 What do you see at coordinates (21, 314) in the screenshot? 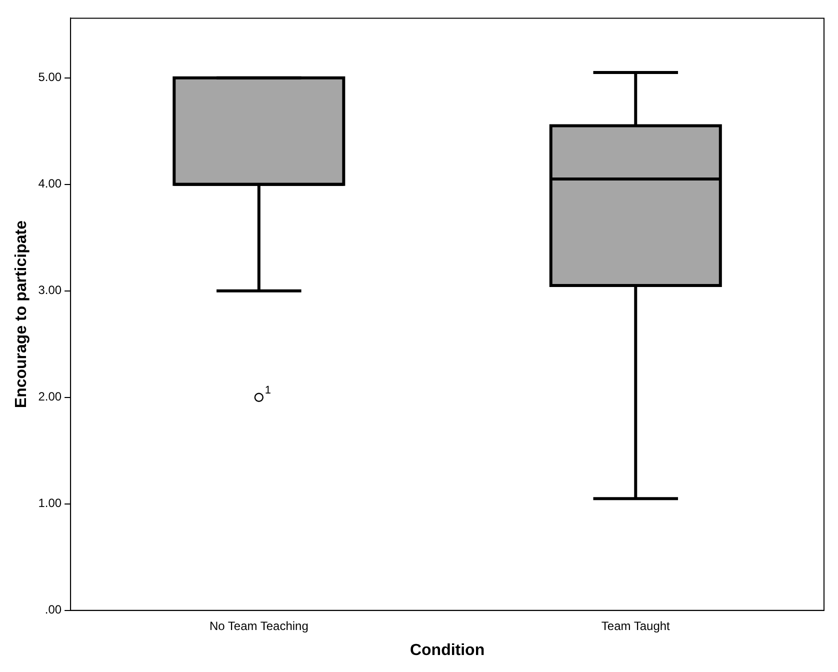
I see `y-axis-title: Encourage to participate` at bounding box center [21, 314].